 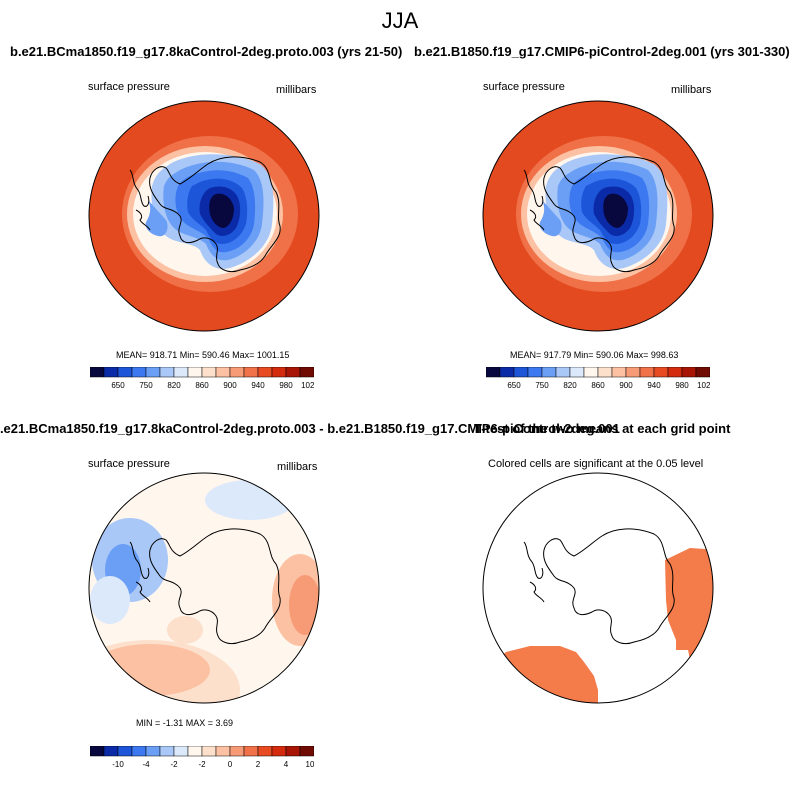 I want to click on colorbar-2-svg: 650 750 820 860 900 940 980 1020, so click(x=600, y=378).